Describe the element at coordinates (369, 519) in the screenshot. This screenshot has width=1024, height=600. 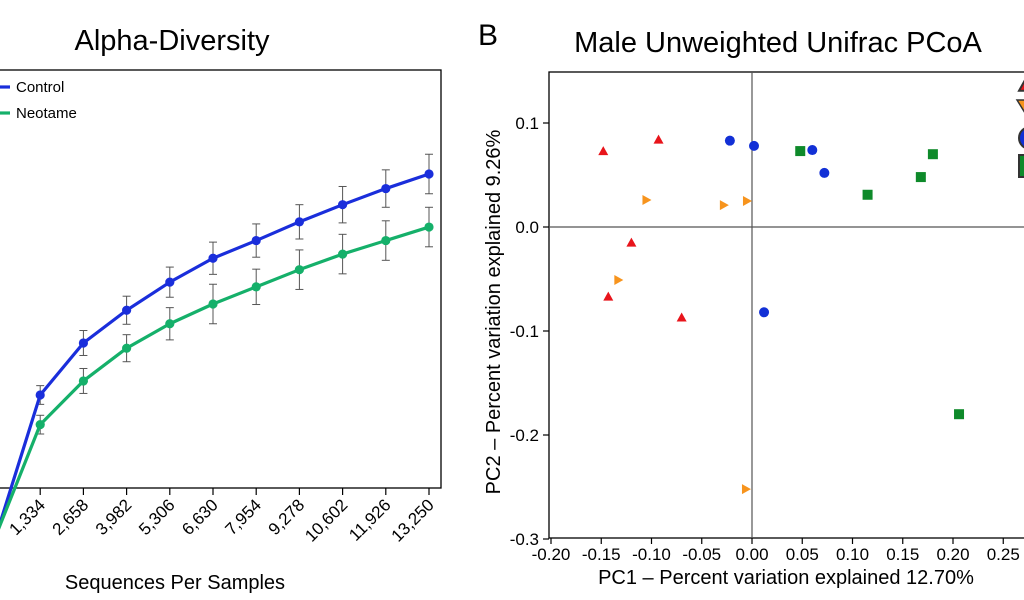
I see `alpha-x-tick-label: 11,926` at that location.